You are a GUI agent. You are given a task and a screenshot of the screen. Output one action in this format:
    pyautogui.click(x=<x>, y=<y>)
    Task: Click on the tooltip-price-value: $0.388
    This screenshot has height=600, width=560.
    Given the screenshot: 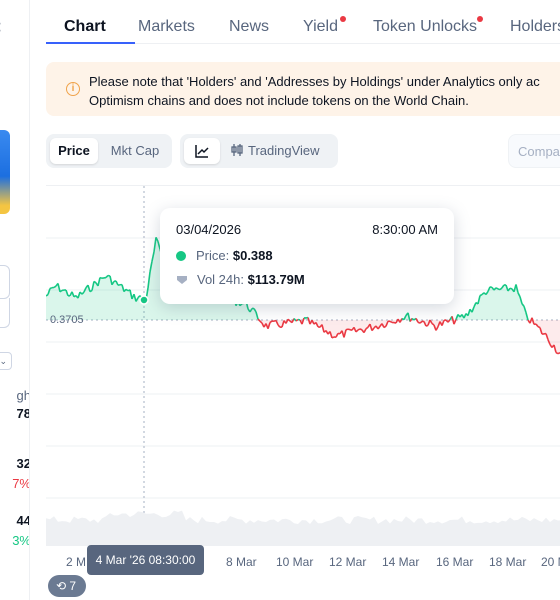 What is the action you would take?
    pyautogui.click(x=252, y=255)
    